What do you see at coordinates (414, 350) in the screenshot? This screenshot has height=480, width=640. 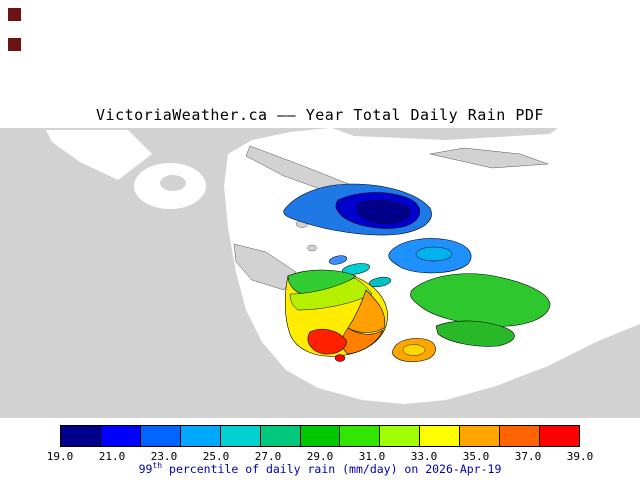 I see `rain-region-oval-yellow-inner` at bounding box center [414, 350].